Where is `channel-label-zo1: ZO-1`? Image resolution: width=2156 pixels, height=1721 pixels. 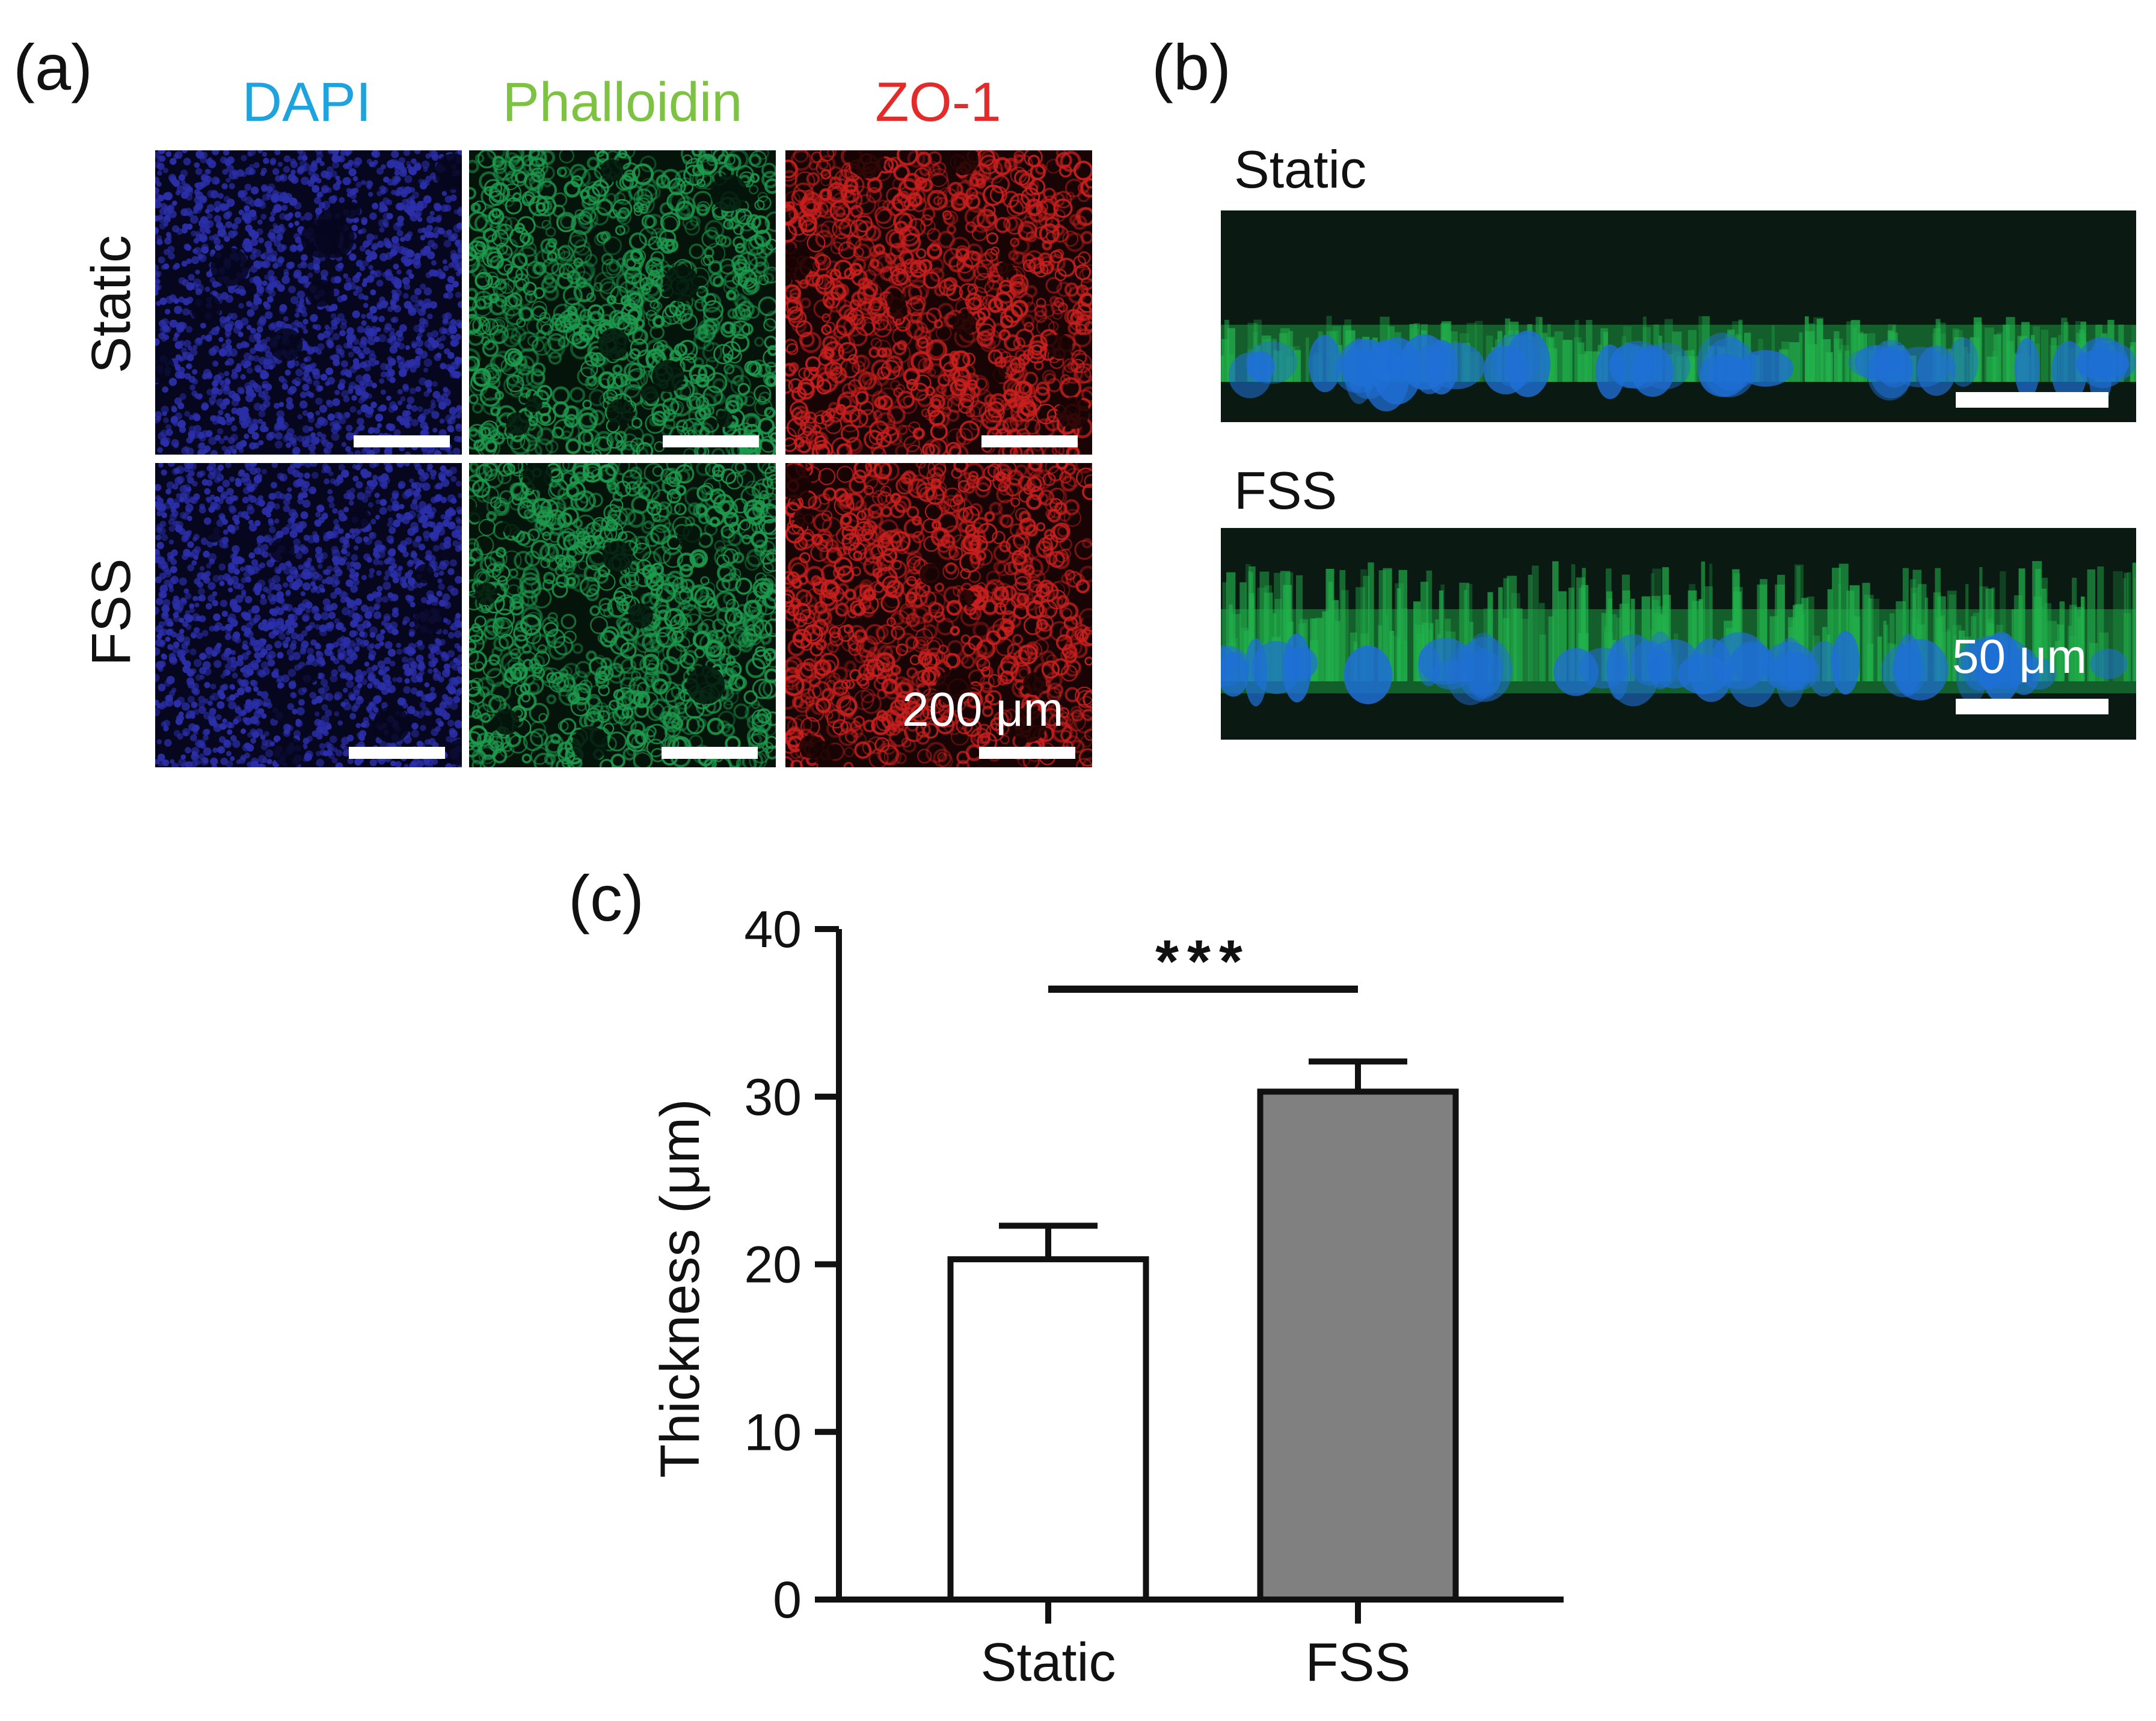 channel-label-zo1: ZO-1 is located at coordinates (938, 102).